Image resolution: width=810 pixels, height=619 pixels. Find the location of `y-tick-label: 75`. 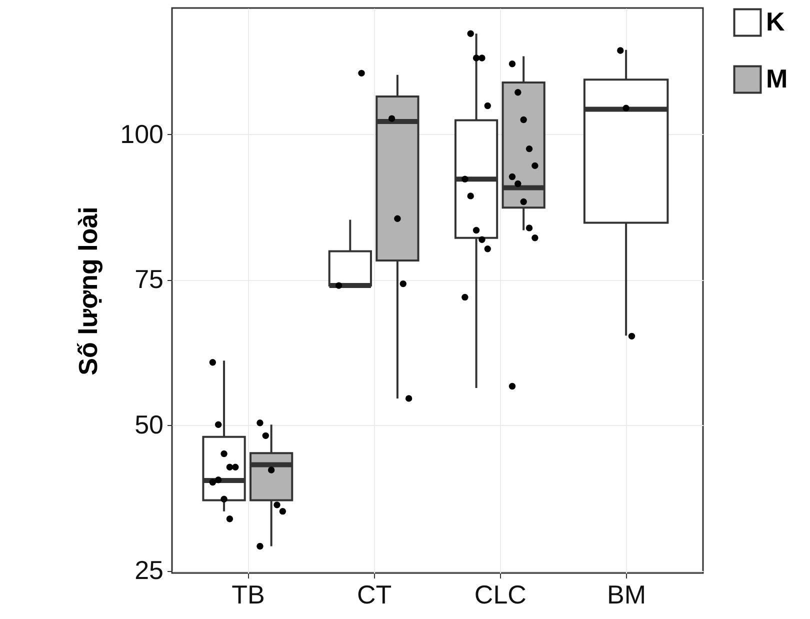

y-tick-label: 75 is located at coordinates (149, 279).